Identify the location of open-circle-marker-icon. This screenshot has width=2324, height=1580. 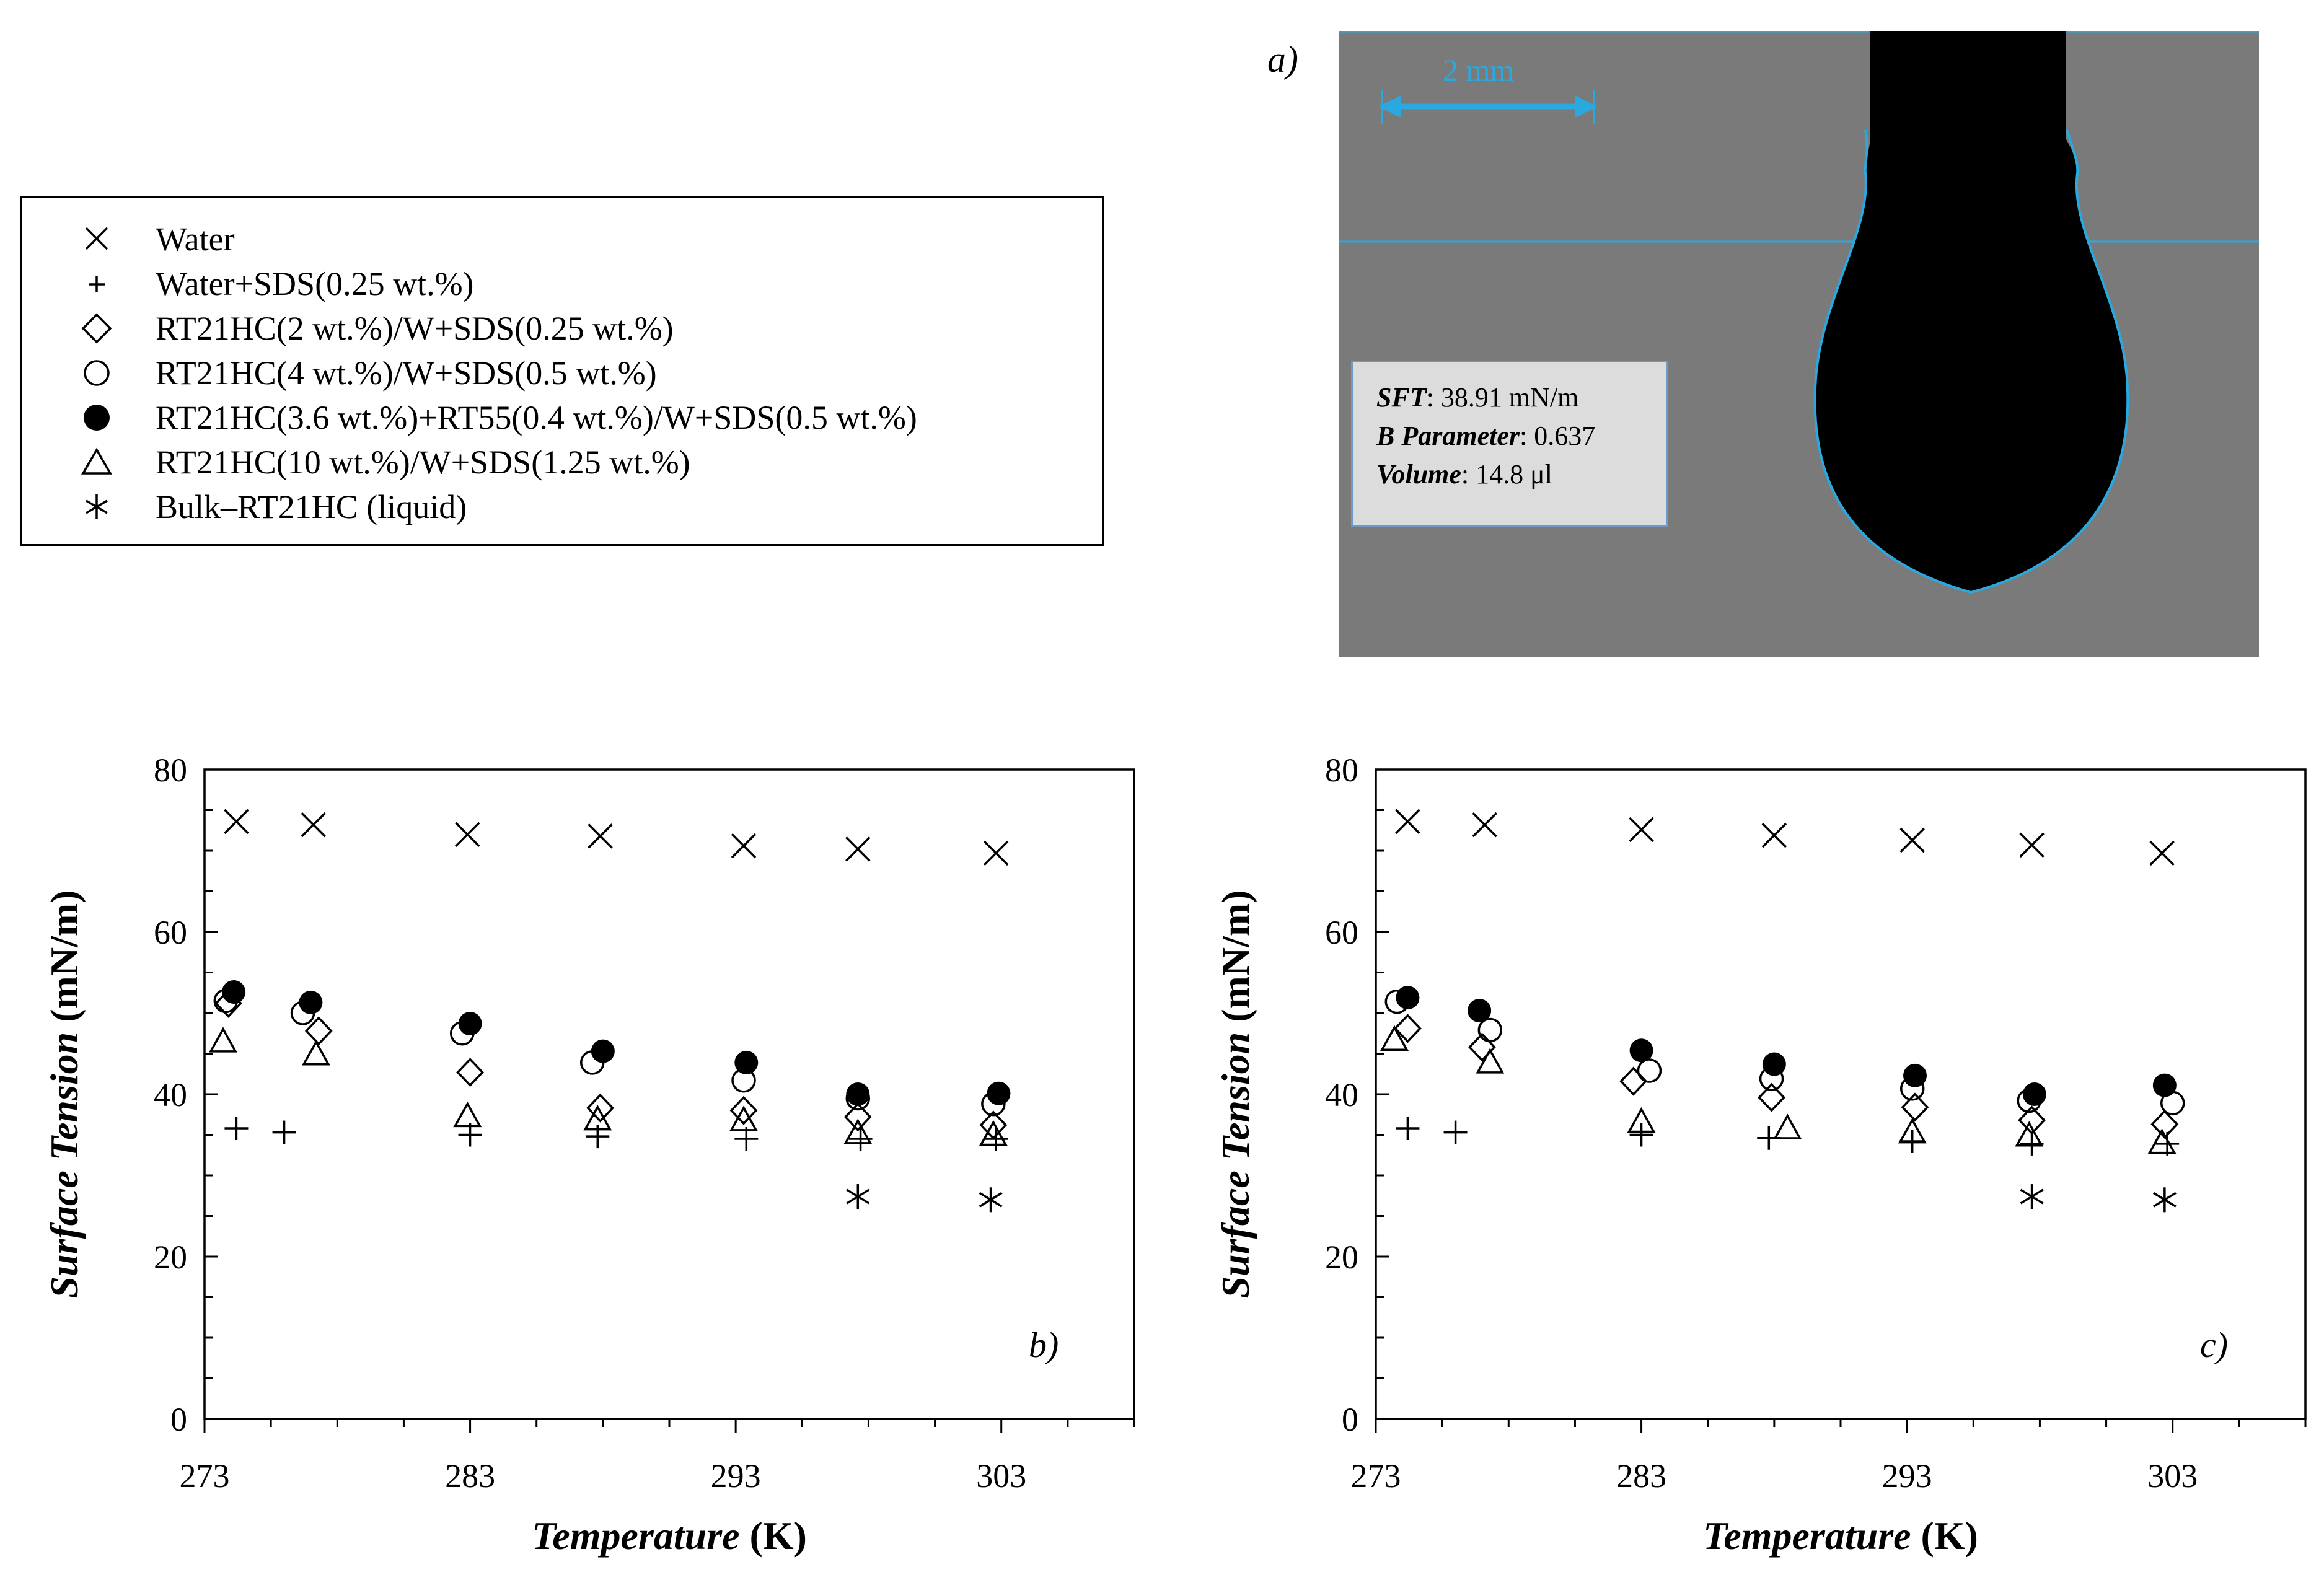
(97, 373).